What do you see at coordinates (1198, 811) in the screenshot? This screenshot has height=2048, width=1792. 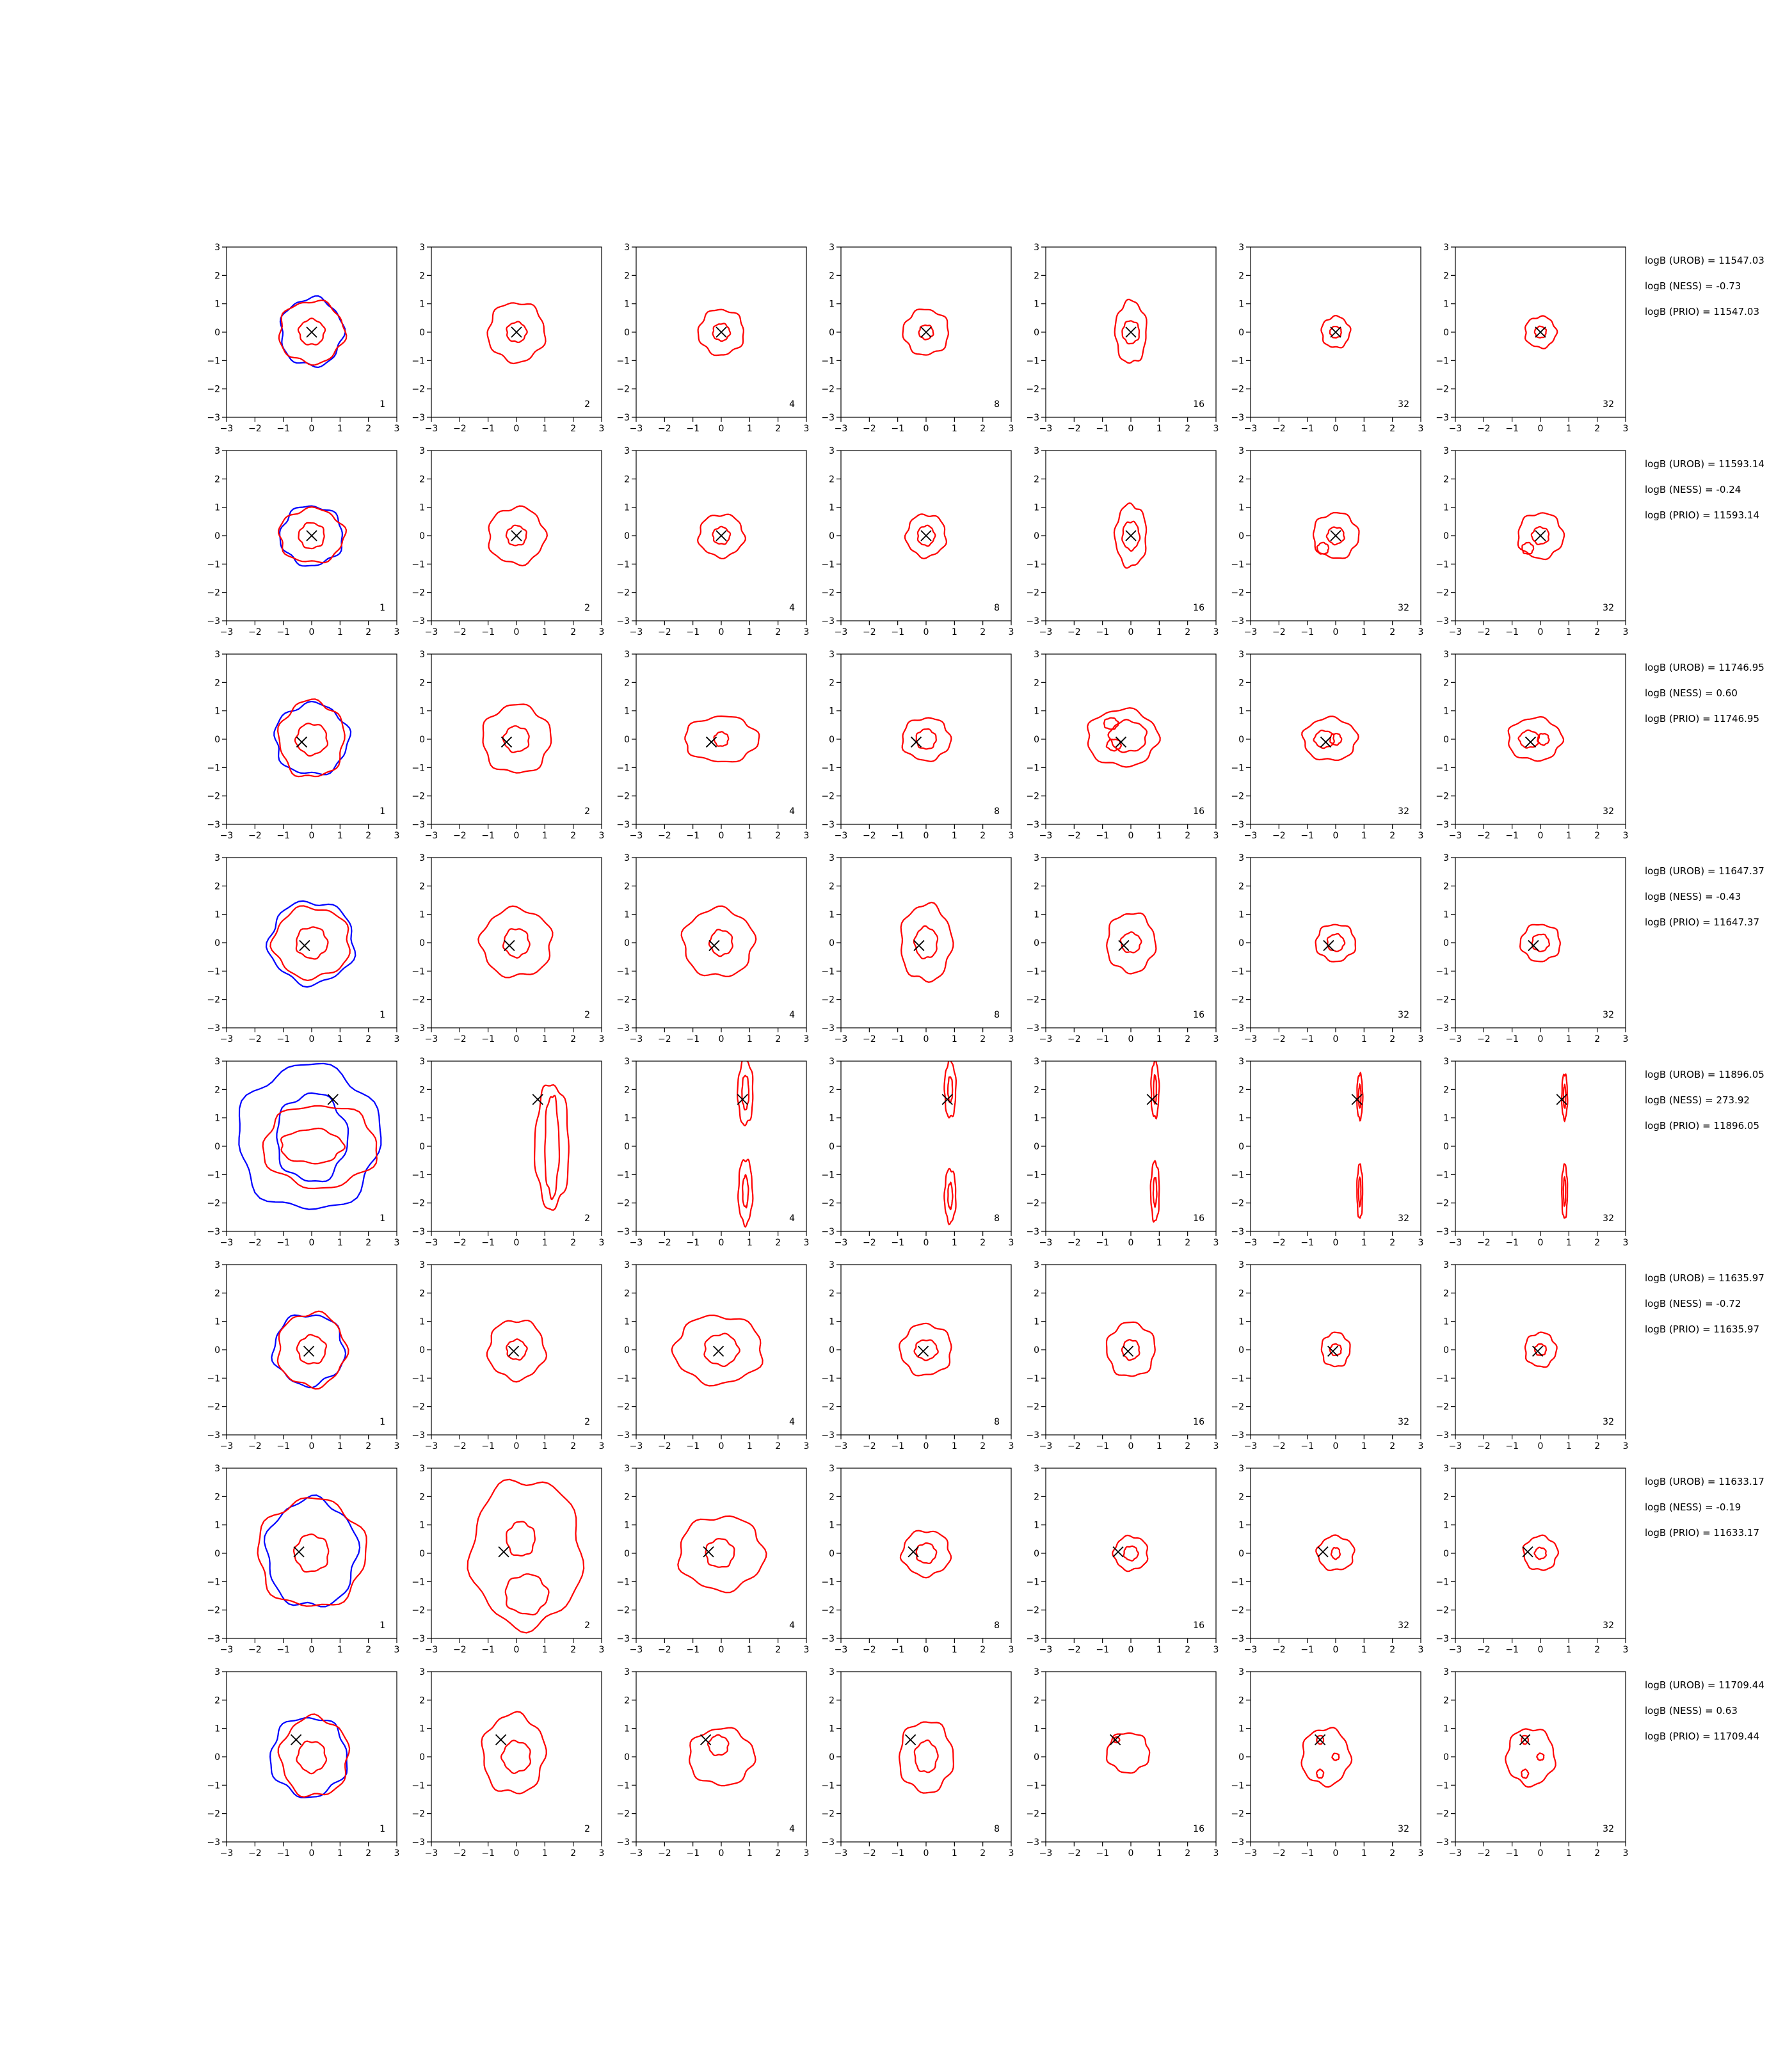 I see `panel-count-label: 16` at bounding box center [1198, 811].